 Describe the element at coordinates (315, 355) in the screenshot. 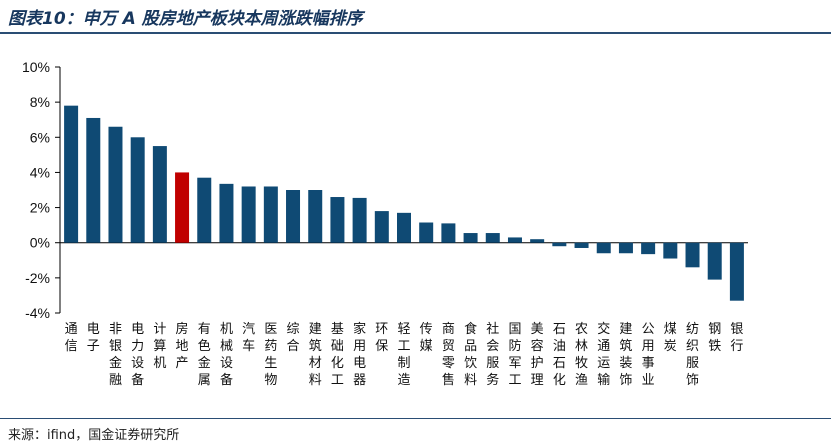

I see `category-label: 建筑材料` at that location.